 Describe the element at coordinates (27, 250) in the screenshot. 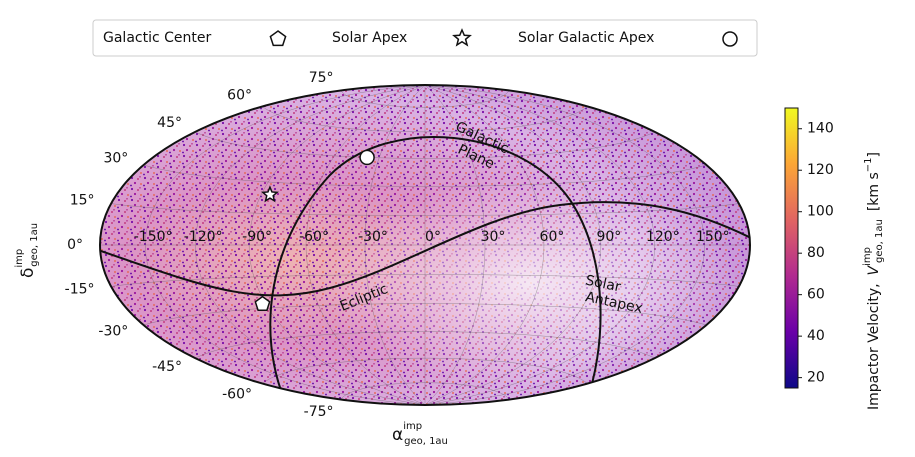

I see `y-axis-label: δimp geo, 1au` at that location.